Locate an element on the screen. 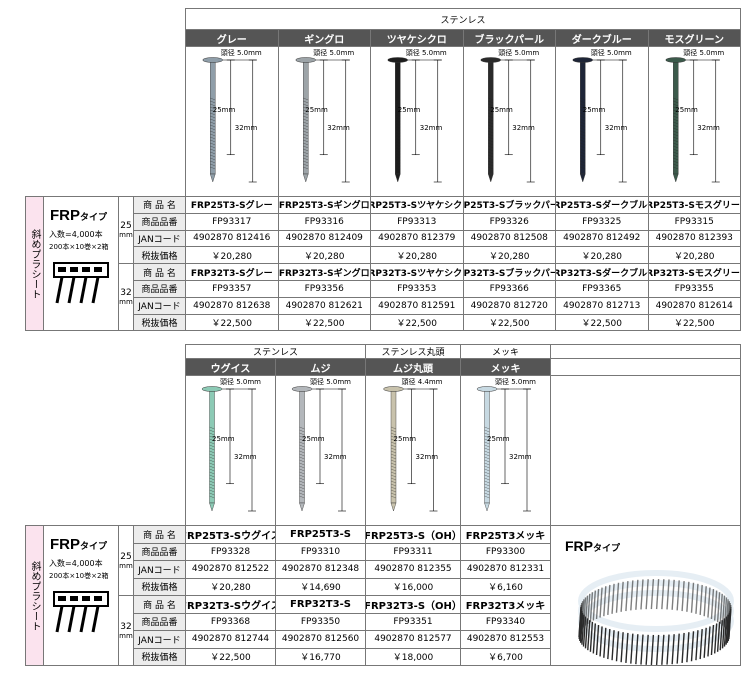 The image size is (750, 676). row-label: JANコード is located at coordinates (159, 639).